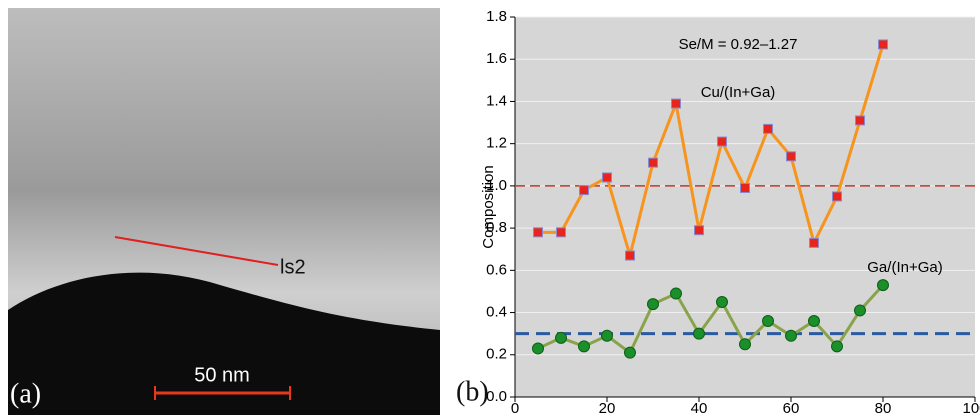 This screenshot has width=980, height=420. Describe the element at coordinates (496, 396) in the screenshot. I see `y-tick-label: 0.0` at that location.